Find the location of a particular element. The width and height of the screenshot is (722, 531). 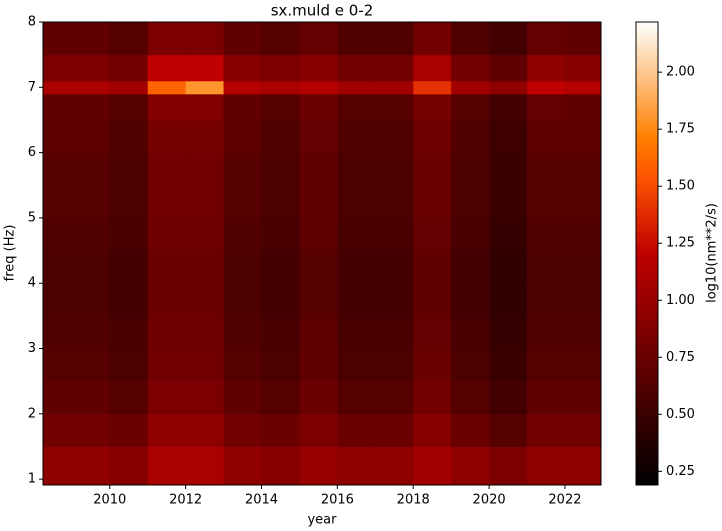

x-tick-label: 2014 is located at coordinates (261, 500).